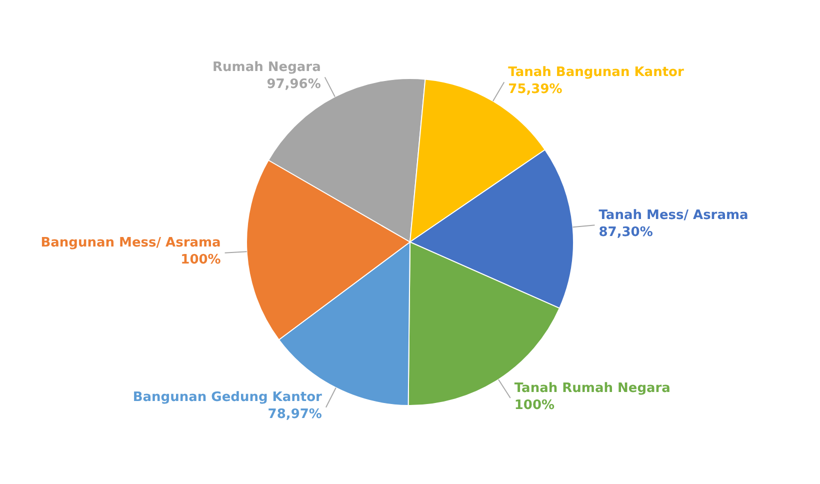 The image size is (820, 484). I want to click on data-label: 87,30%, so click(625, 232).